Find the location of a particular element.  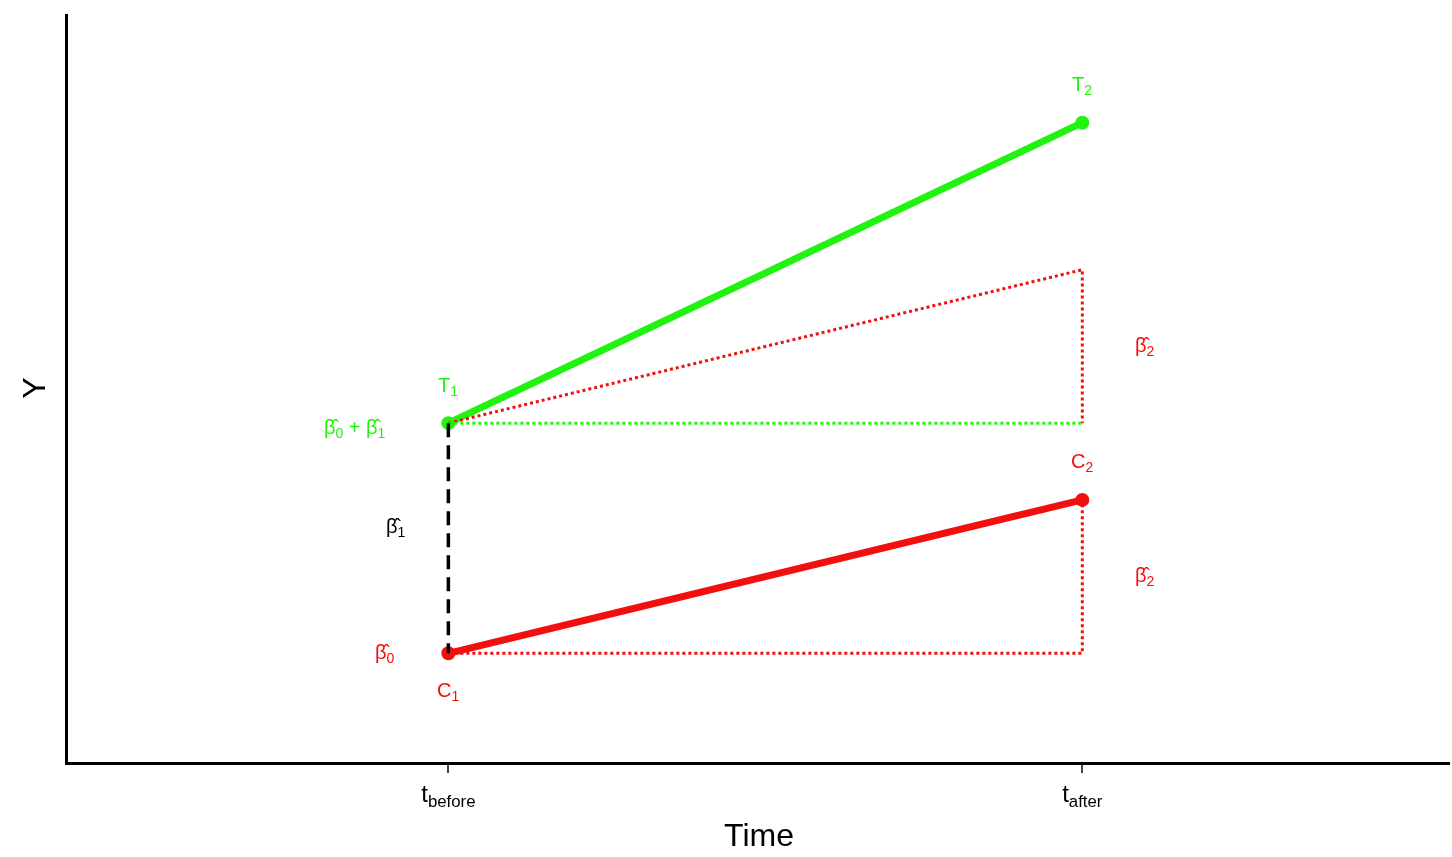

annotation: β̂$_{1}$ is located at coordinates (396, 528).